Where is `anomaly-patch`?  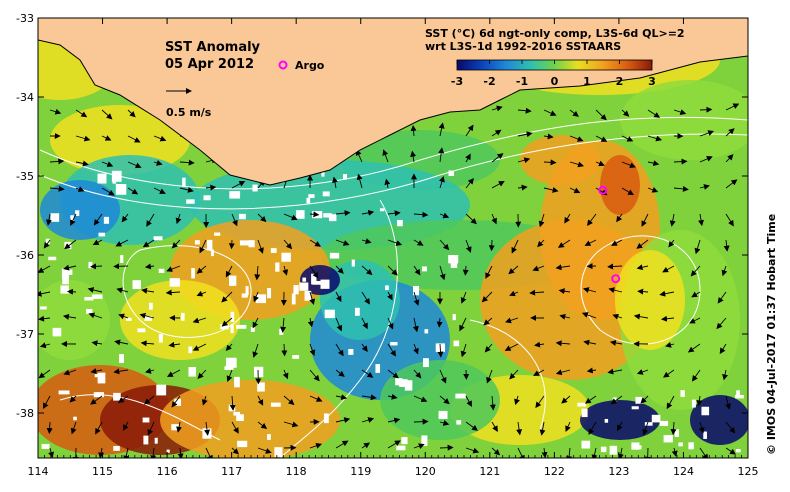
anomaly-patch is located at coordinates (440, 400).